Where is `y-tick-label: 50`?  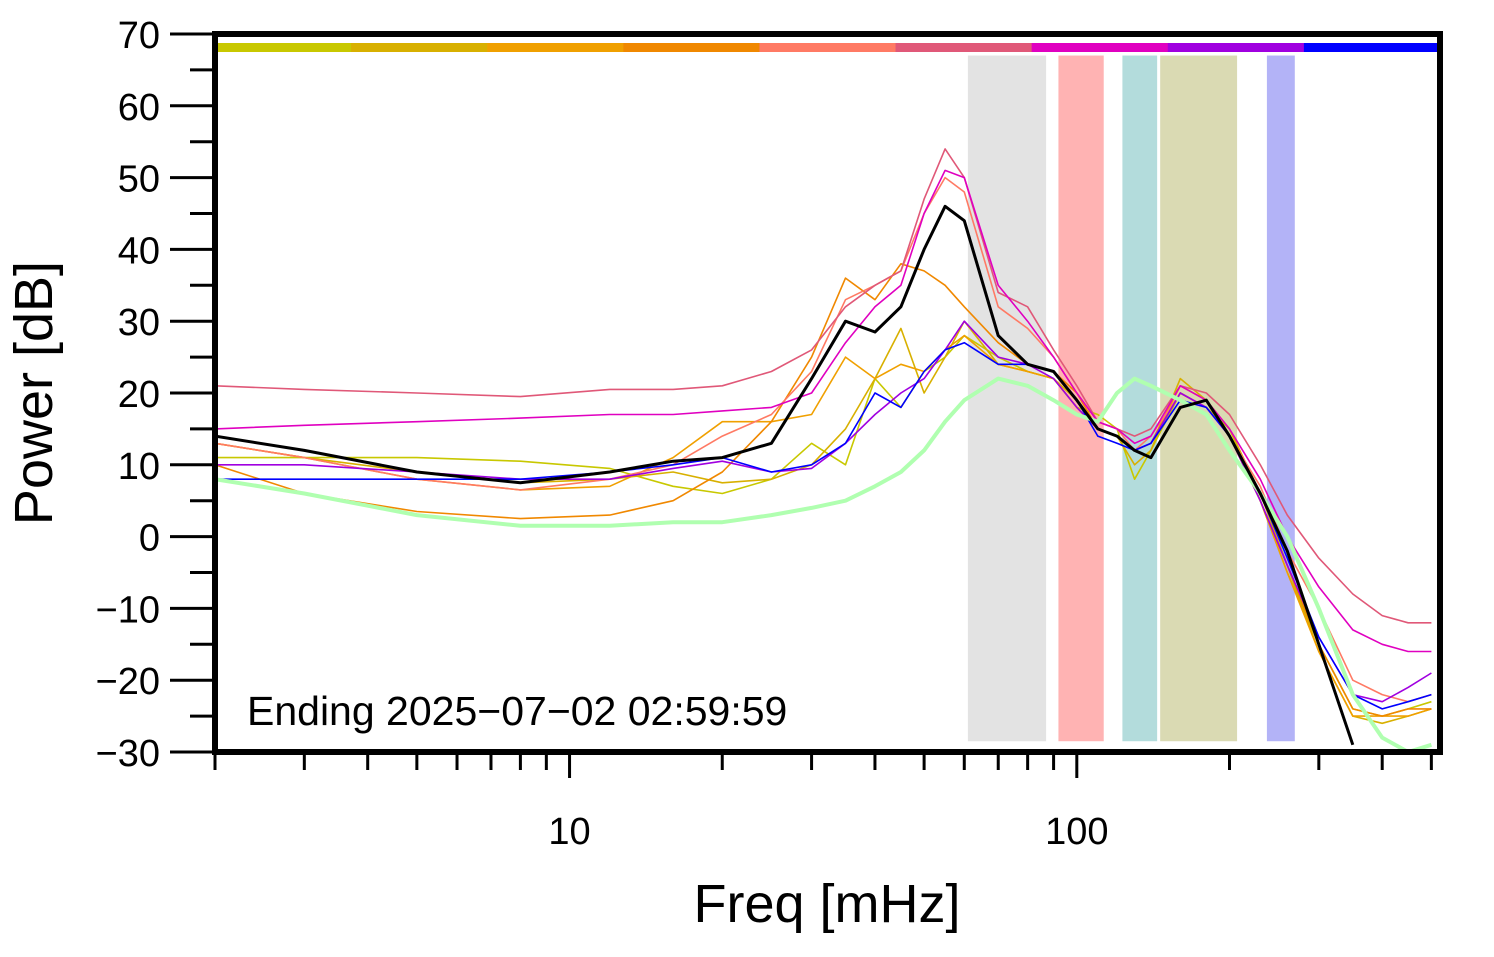 y-tick-label: 50 is located at coordinates (139, 180).